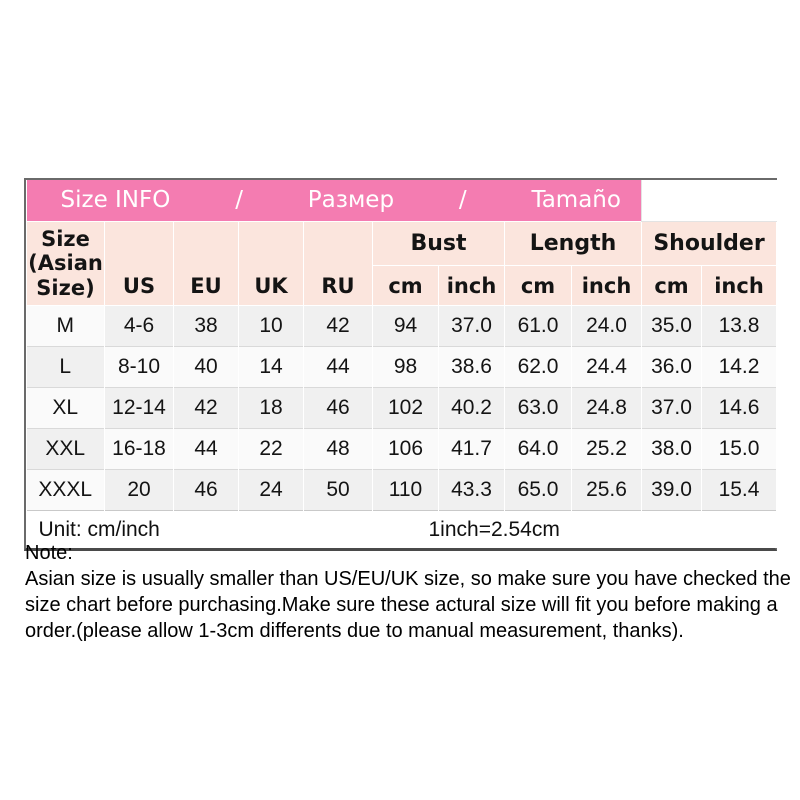 The width and height of the screenshot is (800, 800). I want to click on shoulder-inch-cell: 13.8, so click(739, 326).